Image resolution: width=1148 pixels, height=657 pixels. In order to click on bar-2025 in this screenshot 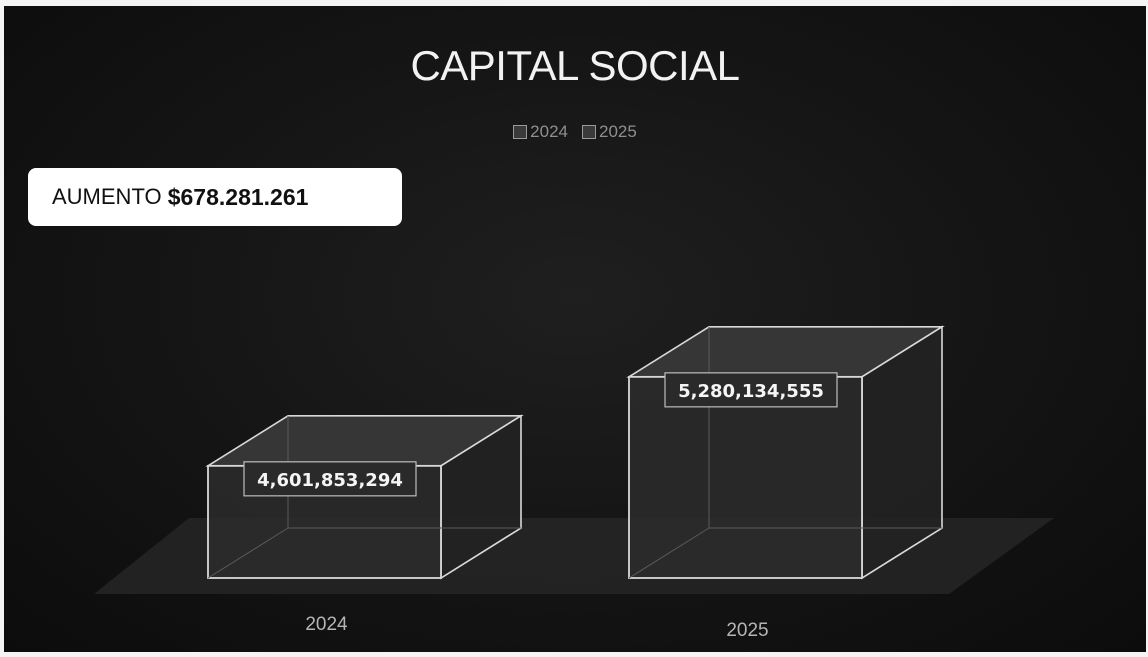, I will do `click(745, 477)`.